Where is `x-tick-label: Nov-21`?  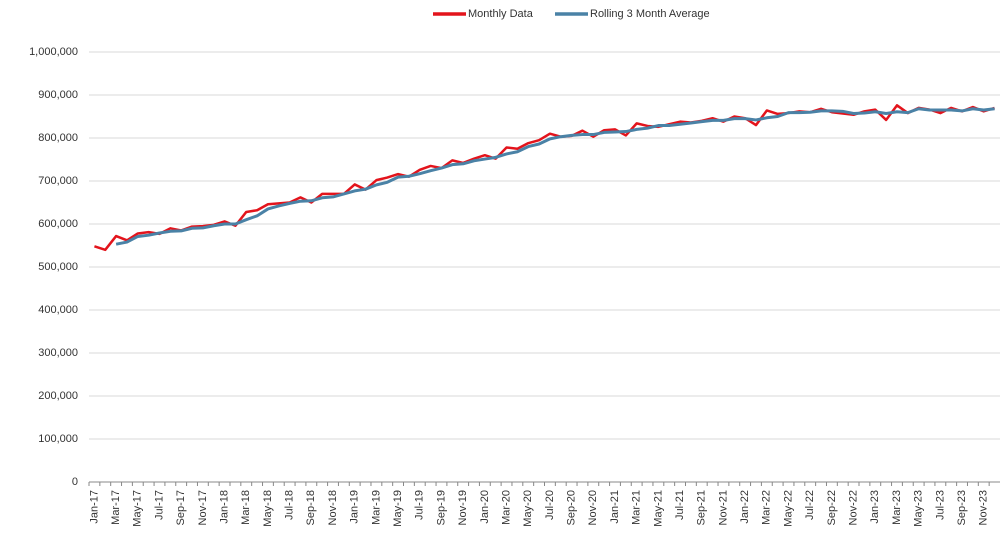
x-tick-label: Nov-21 is located at coordinates (723, 507).